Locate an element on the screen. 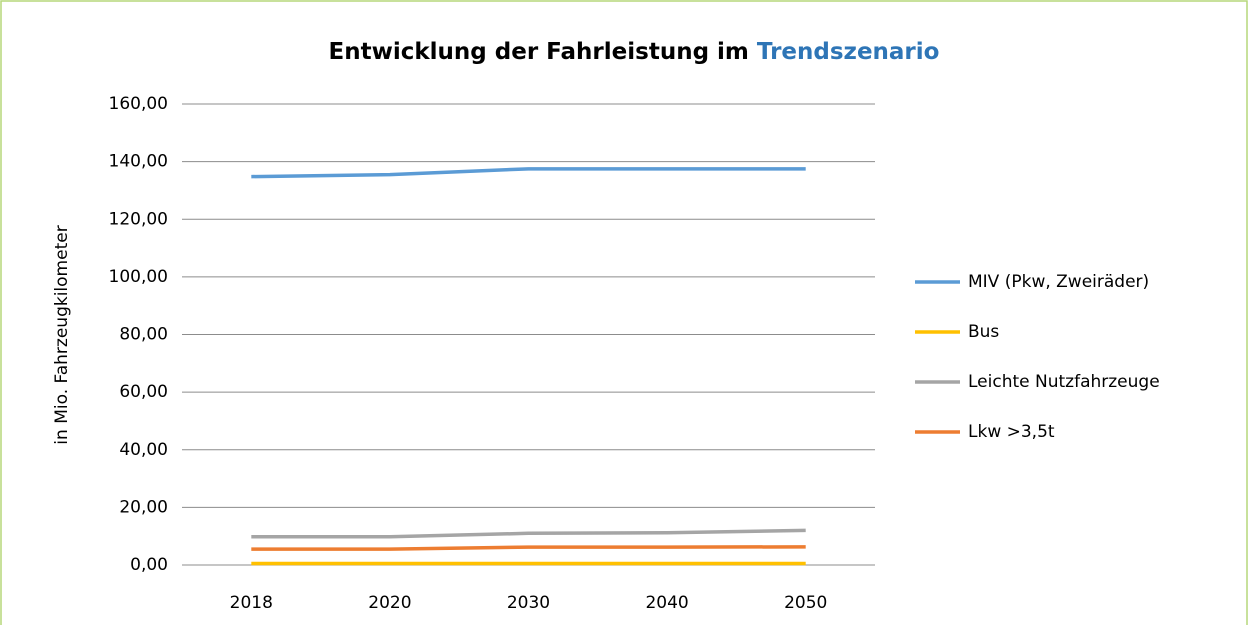 Image resolution: width=1248 pixels, height=629 pixels. y-tick-label: 80,00 is located at coordinates (143, 335).